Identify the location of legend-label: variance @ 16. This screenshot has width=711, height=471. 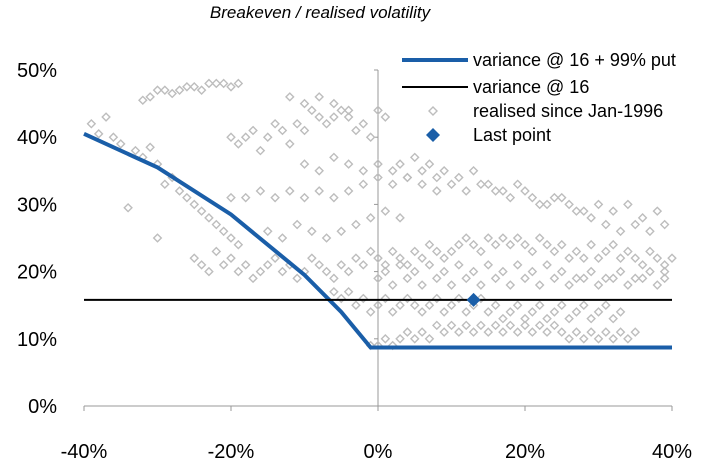
(531, 87).